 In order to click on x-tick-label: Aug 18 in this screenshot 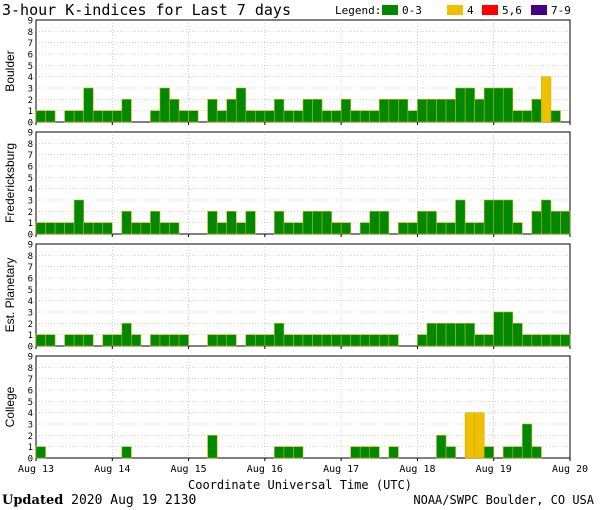, I will do `click(417, 469)`.